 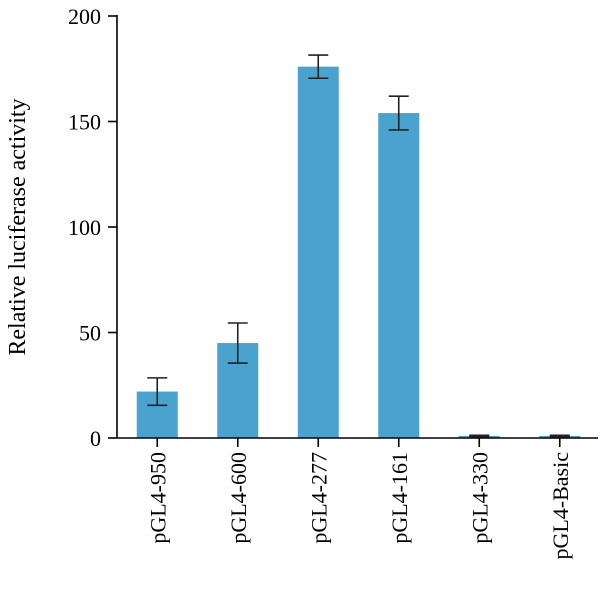 What do you see at coordinates (90, 333) in the screenshot?
I see `y-tick-label-50: 50` at bounding box center [90, 333].